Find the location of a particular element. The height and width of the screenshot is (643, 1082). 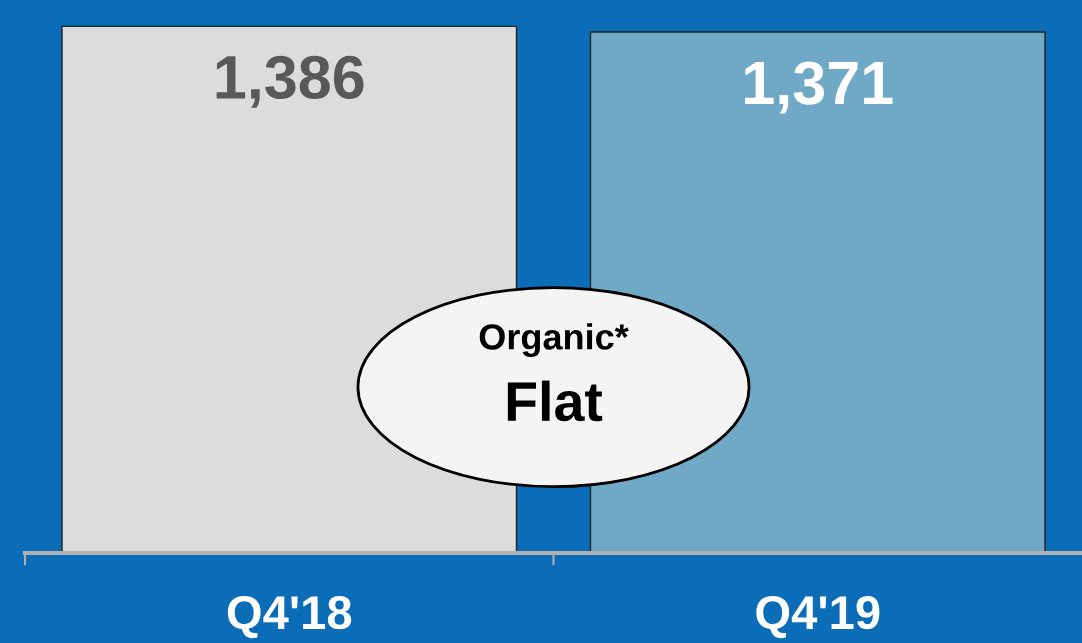

annotation: Flat is located at coordinates (555, 401).